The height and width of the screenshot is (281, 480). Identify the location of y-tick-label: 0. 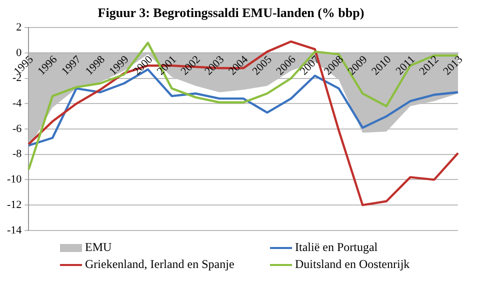
(19, 52).